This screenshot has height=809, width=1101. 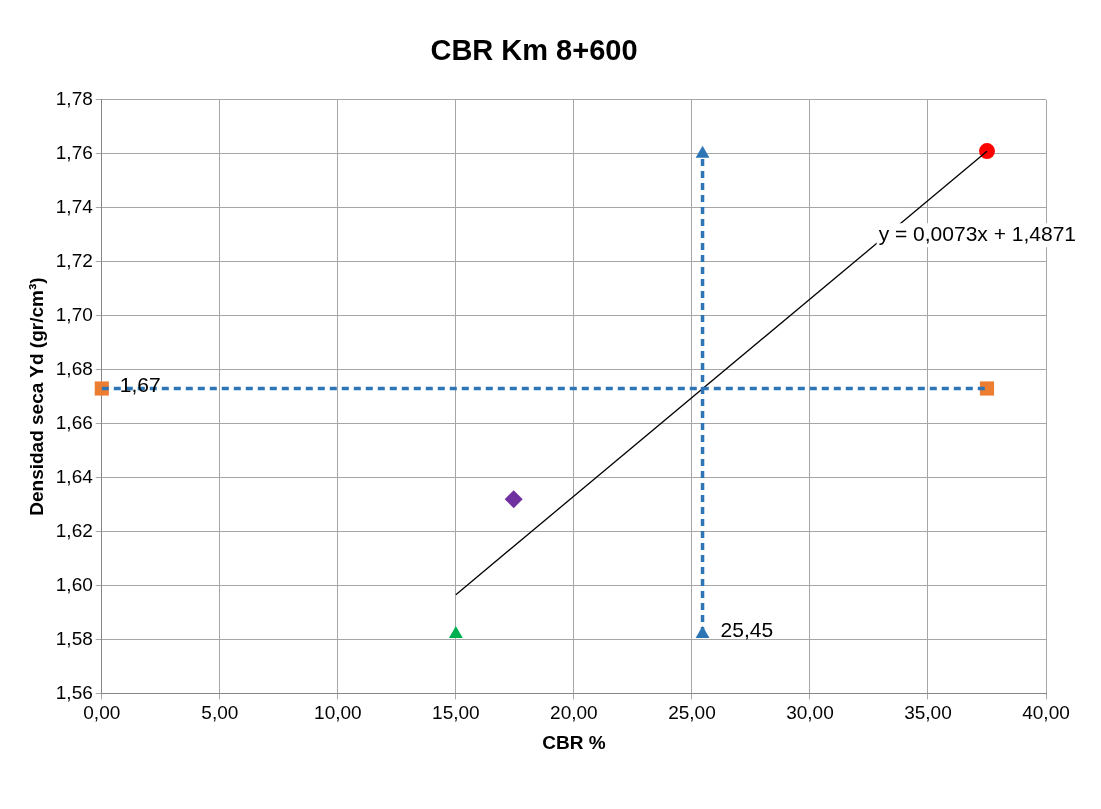 I want to click on chart-title: CBR Km 8+600, so click(x=534, y=50).